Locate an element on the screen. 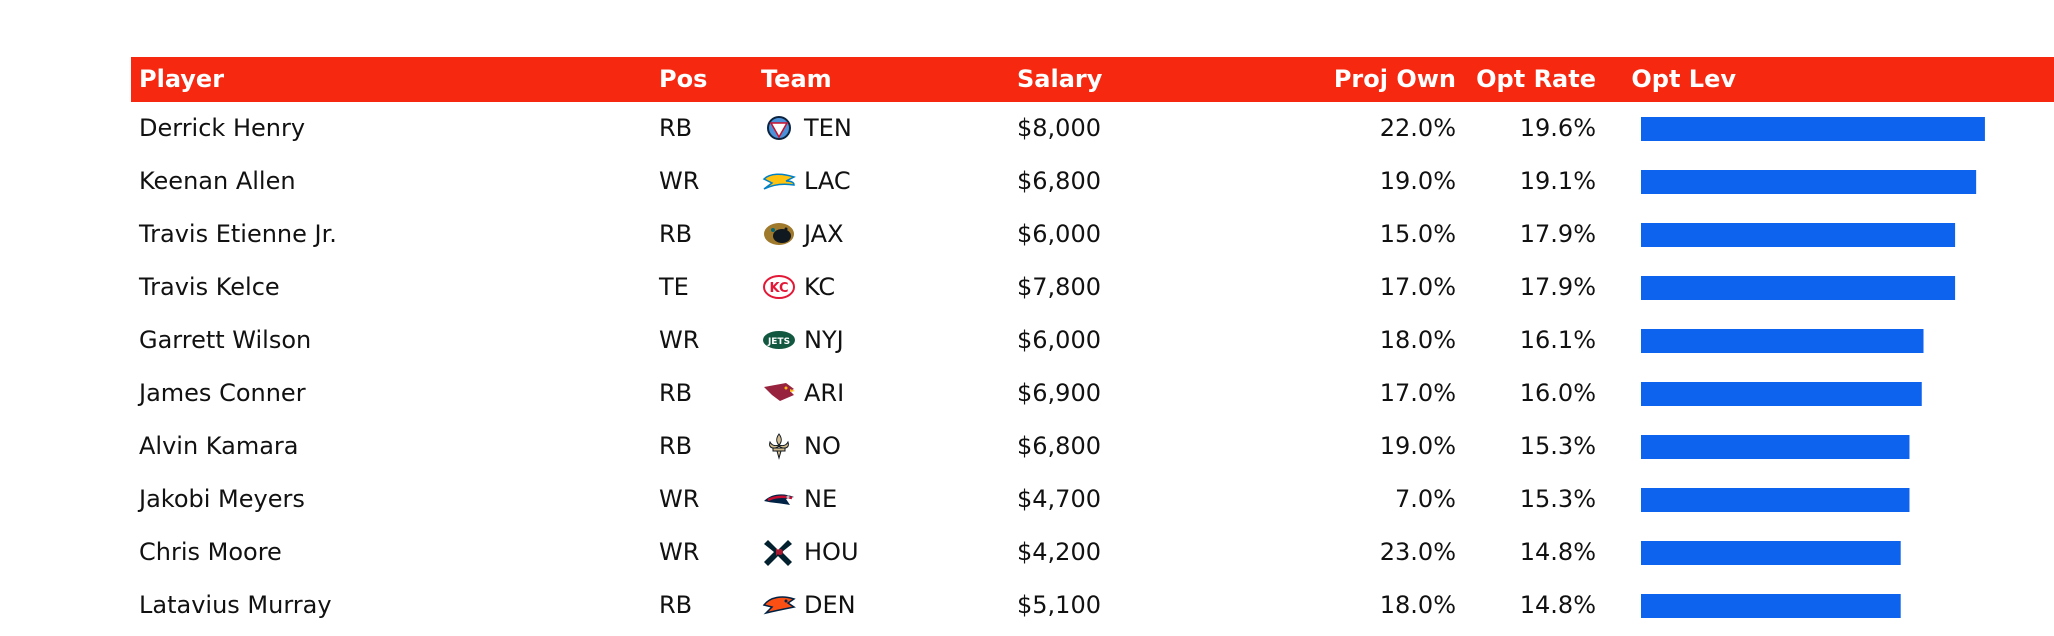  chiefs-logo-icon: KC is located at coordinates (779, 287).